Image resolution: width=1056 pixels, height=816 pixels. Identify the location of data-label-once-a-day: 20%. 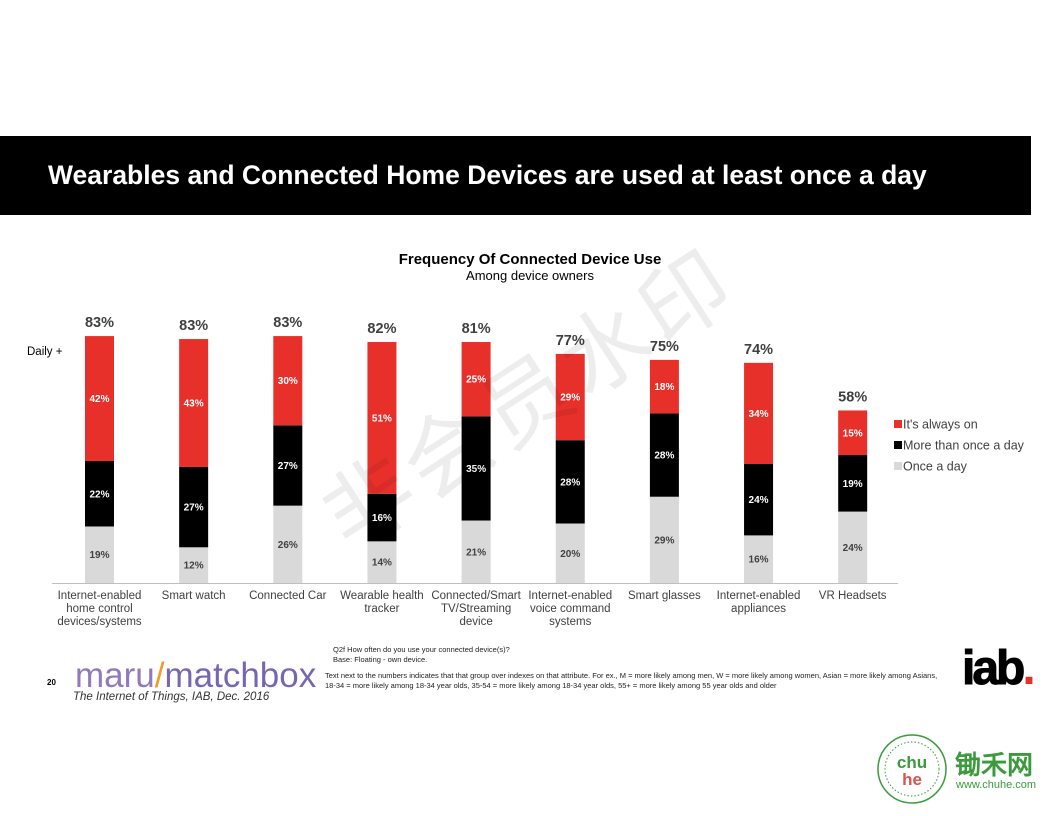
(570, 554).